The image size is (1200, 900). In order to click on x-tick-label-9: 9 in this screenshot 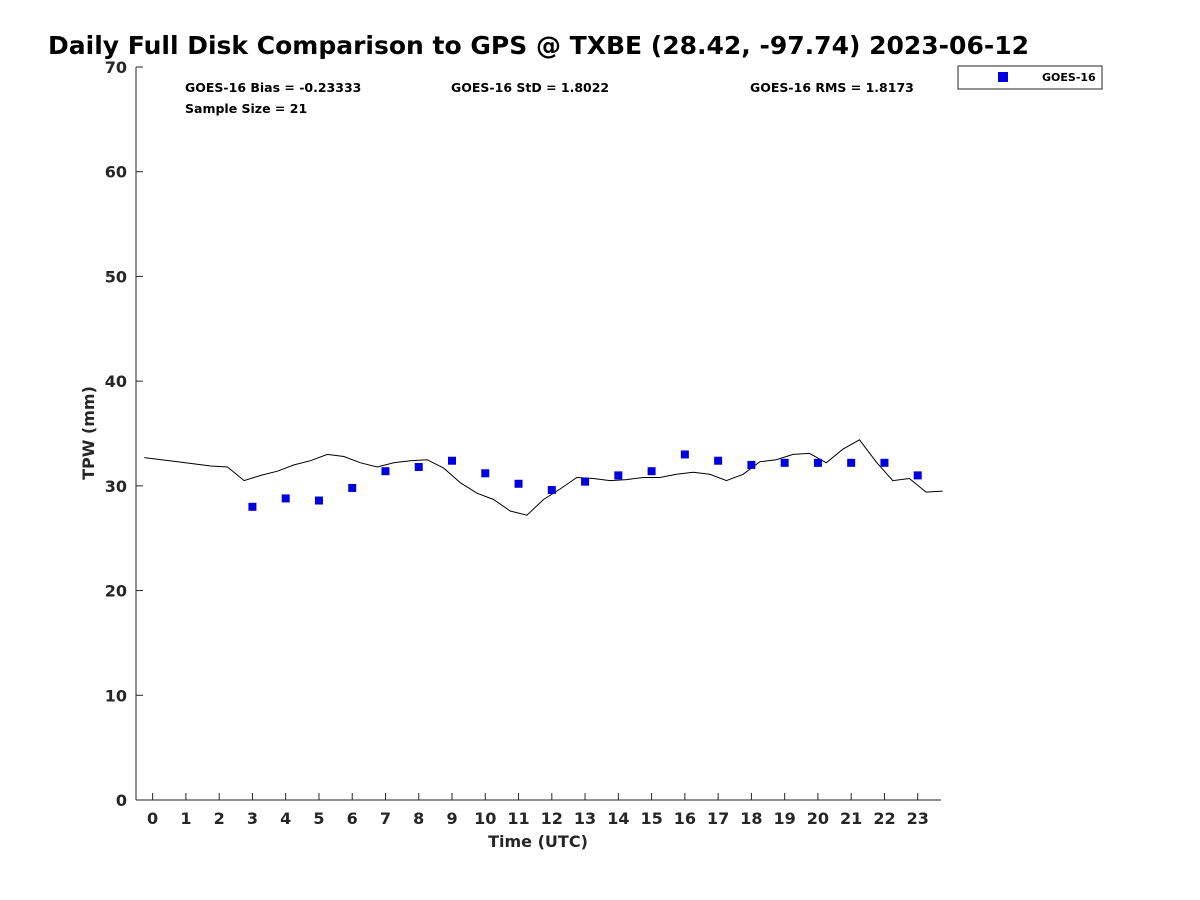, I will do `click(451, 818)`.